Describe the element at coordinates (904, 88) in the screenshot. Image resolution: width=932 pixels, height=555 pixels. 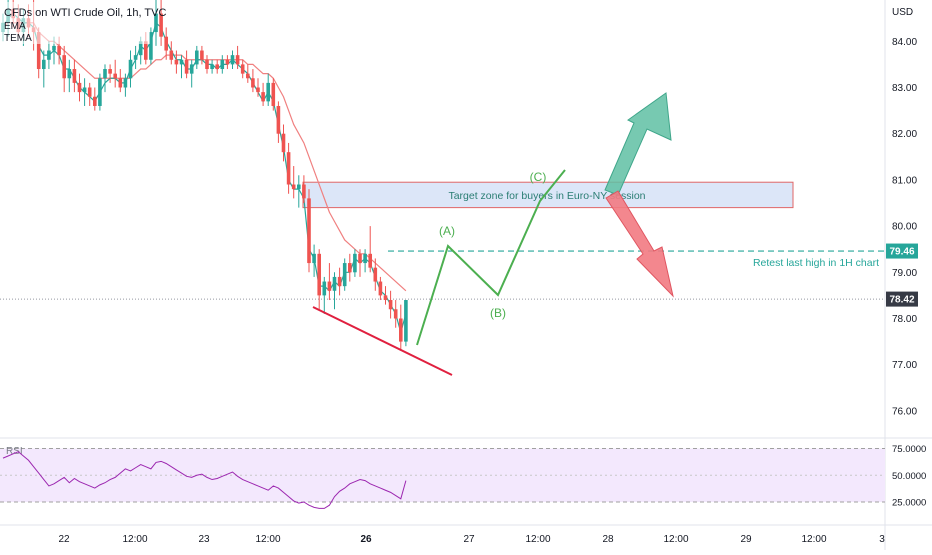
I see `y-tick-label: 83.00` at that location.